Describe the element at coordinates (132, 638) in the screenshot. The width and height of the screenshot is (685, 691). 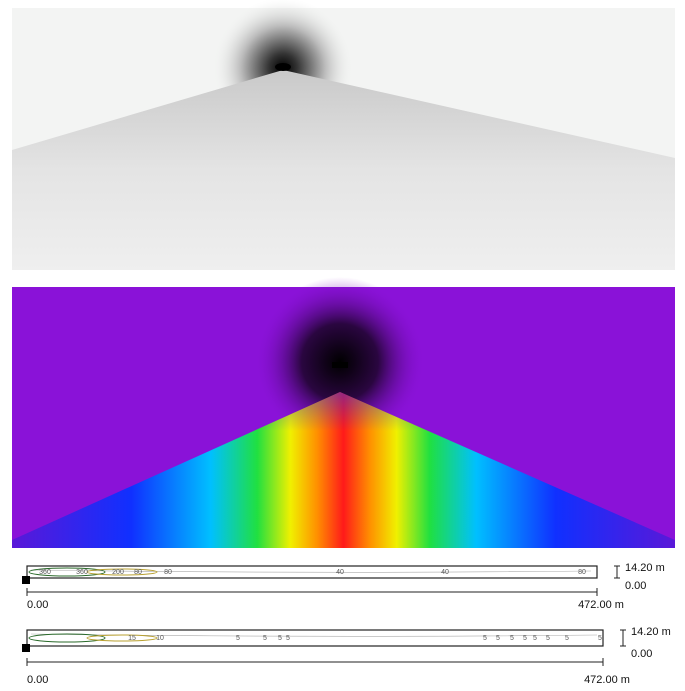
I see `contour-label: 15` at that location.